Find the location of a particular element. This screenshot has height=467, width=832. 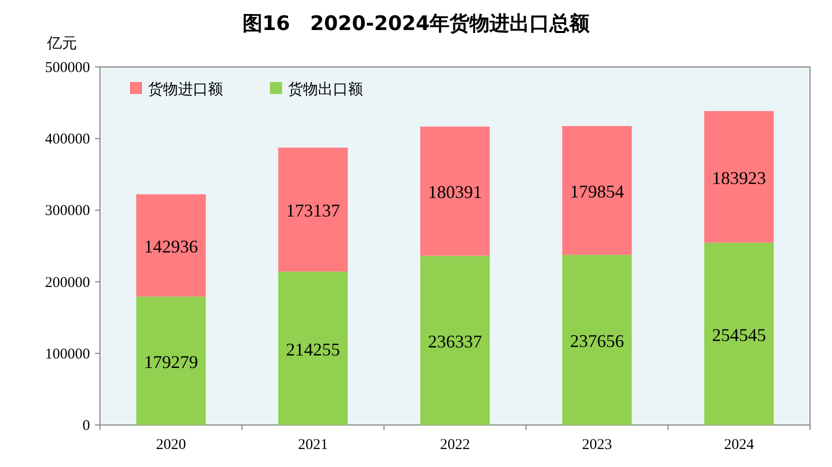

data-label: 142936 is located at coordinates (171, 246).